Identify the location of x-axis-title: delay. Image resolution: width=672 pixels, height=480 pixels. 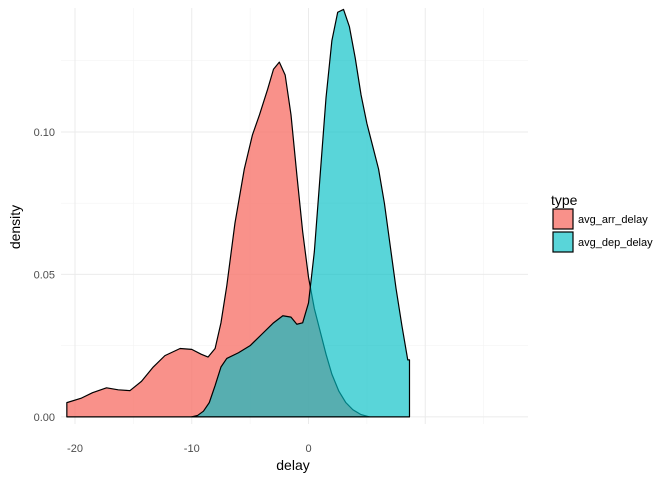
(292, 465).